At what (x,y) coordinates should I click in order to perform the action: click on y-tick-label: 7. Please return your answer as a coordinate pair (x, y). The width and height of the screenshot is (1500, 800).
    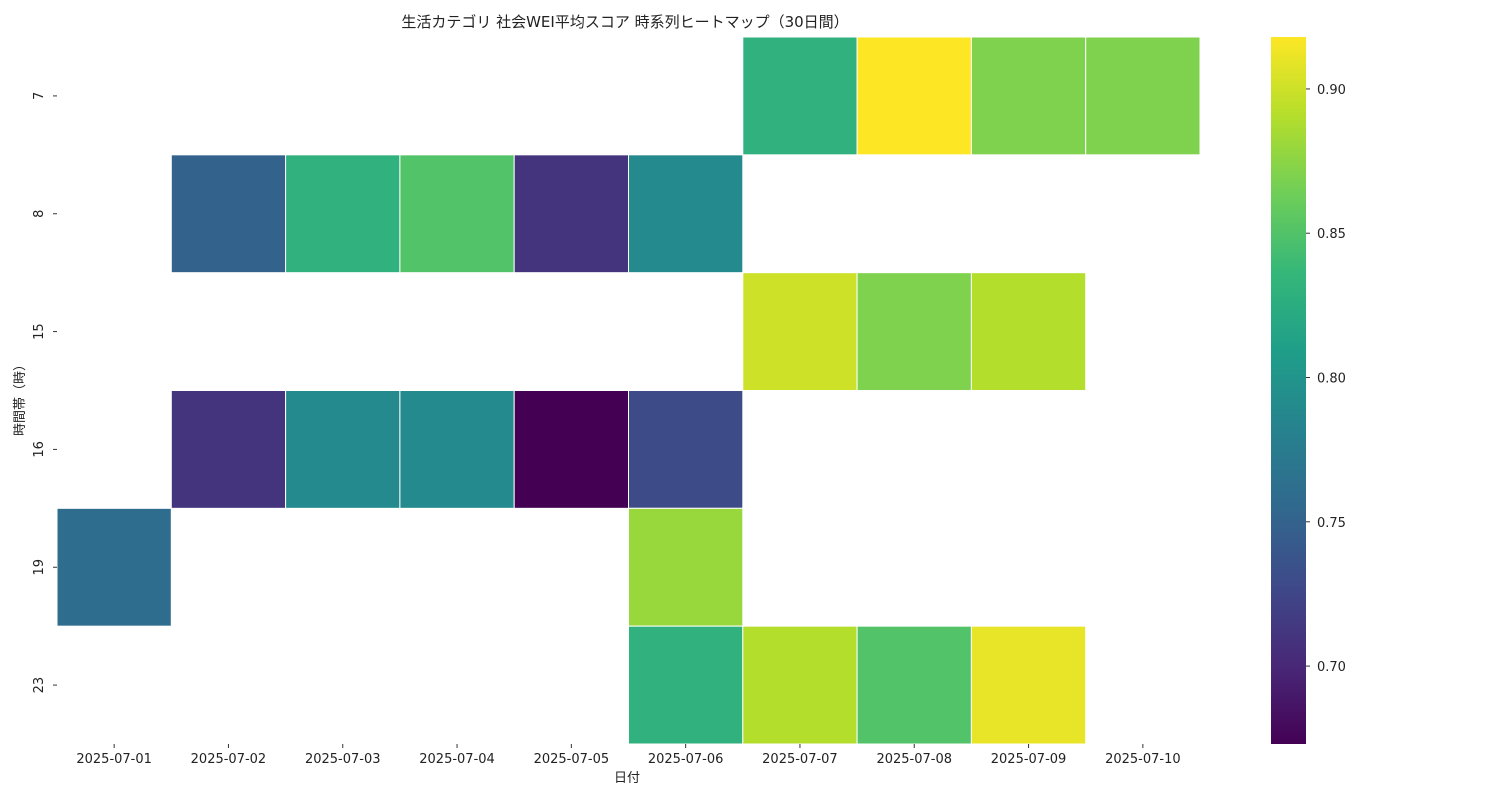
    Looking at the image, I should click on (39, 96).